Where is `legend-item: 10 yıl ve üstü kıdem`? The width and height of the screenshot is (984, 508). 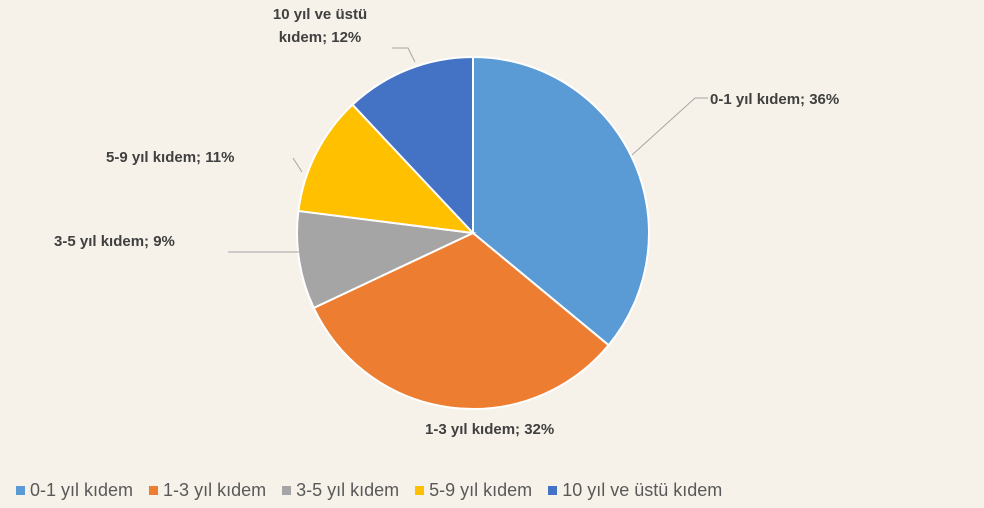 legend-item: 10 yıl ve üstü kıdem is located at coordinates (635, 490).